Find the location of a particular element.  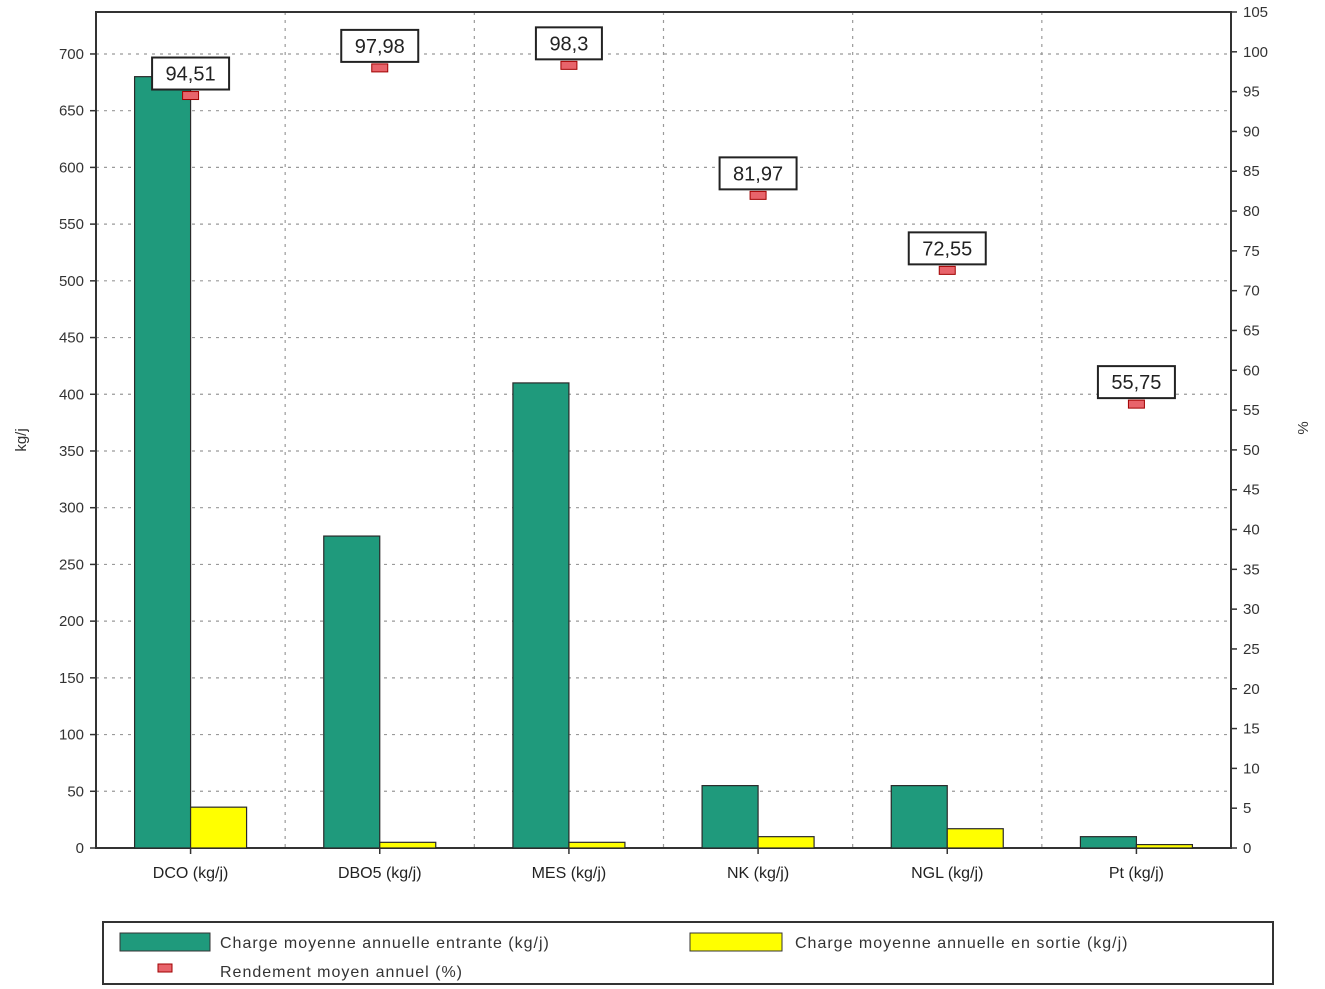

left-tick-label: 350 is located at coordinates (71, 451).